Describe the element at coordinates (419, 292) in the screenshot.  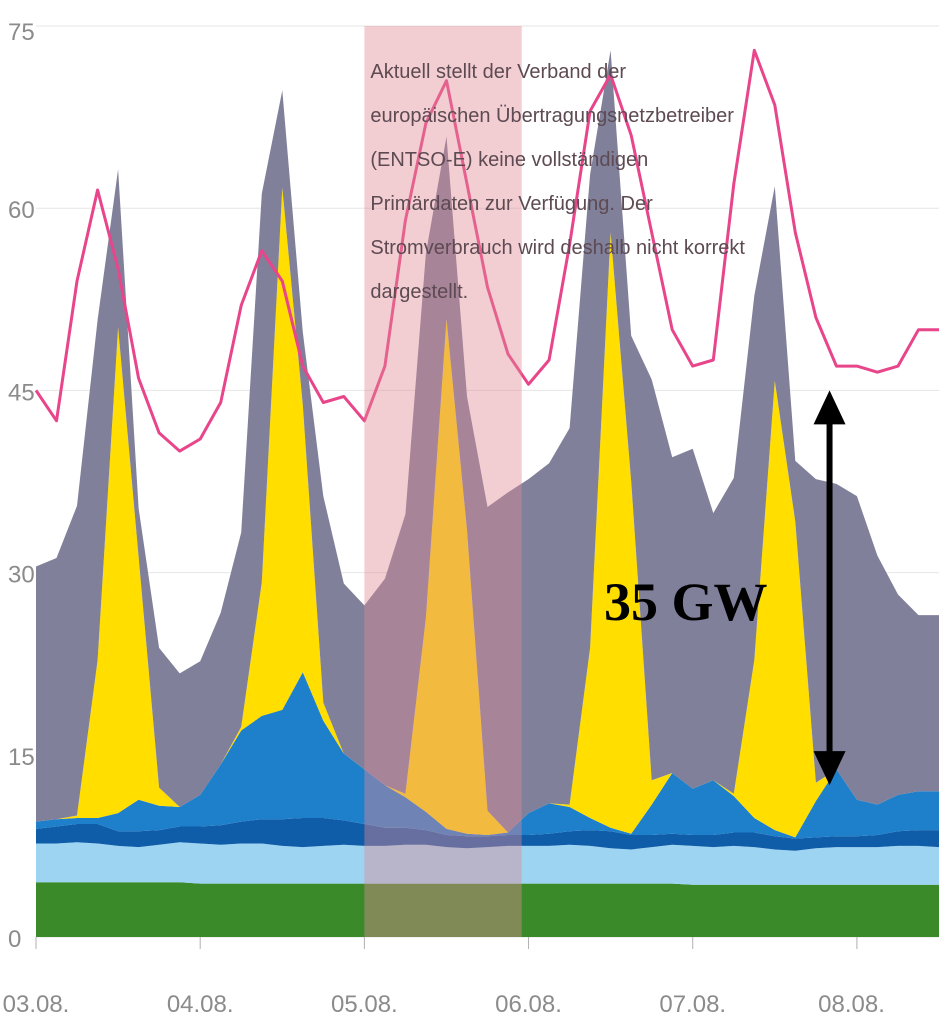
I see `data-gap-notice-line: dargestellt.` at that location.